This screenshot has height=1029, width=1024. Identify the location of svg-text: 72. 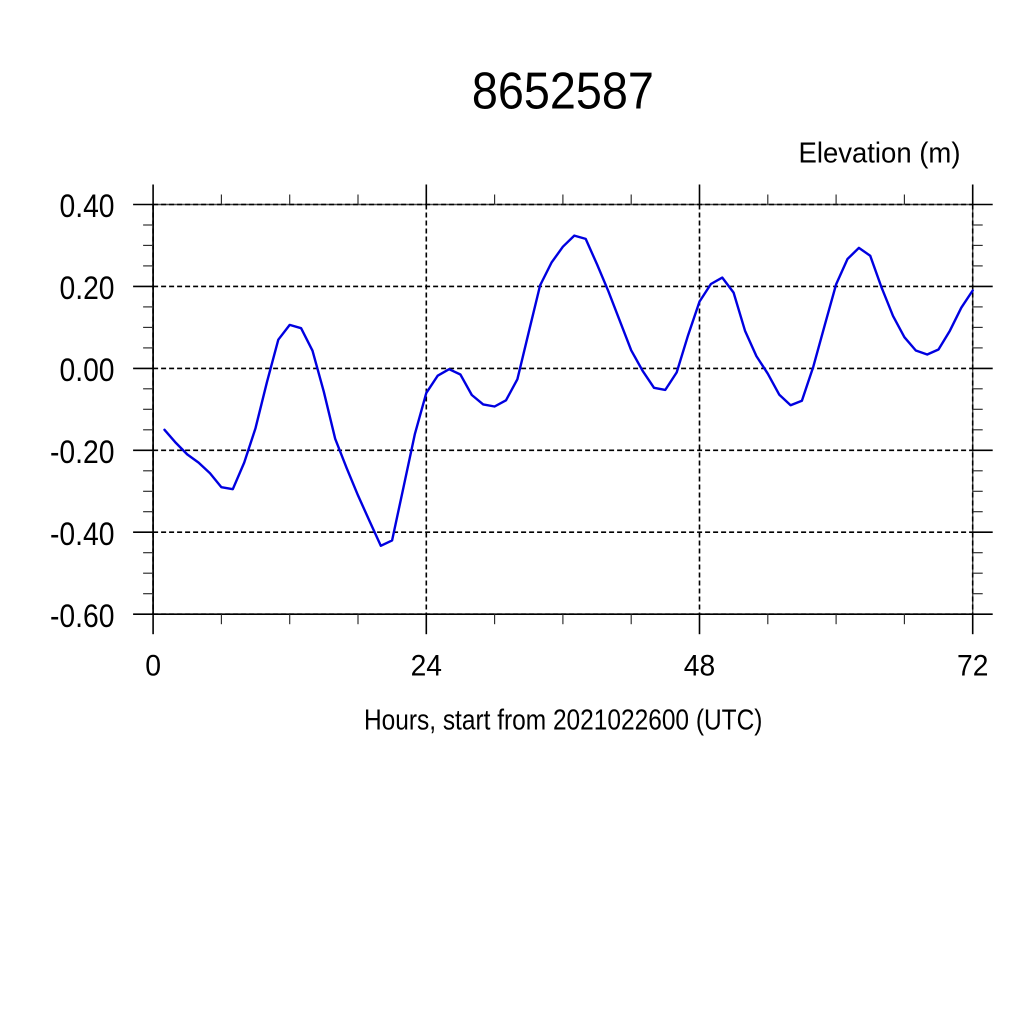
(972, 666).